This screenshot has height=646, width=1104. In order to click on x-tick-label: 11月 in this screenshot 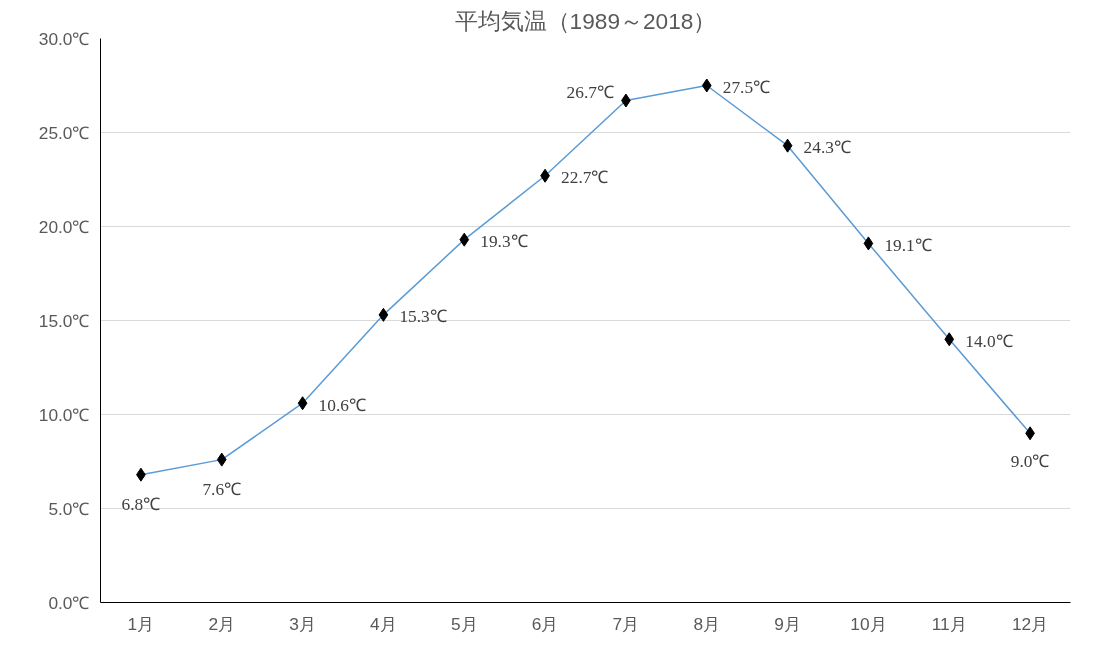, I will do `click(949, 623)`.